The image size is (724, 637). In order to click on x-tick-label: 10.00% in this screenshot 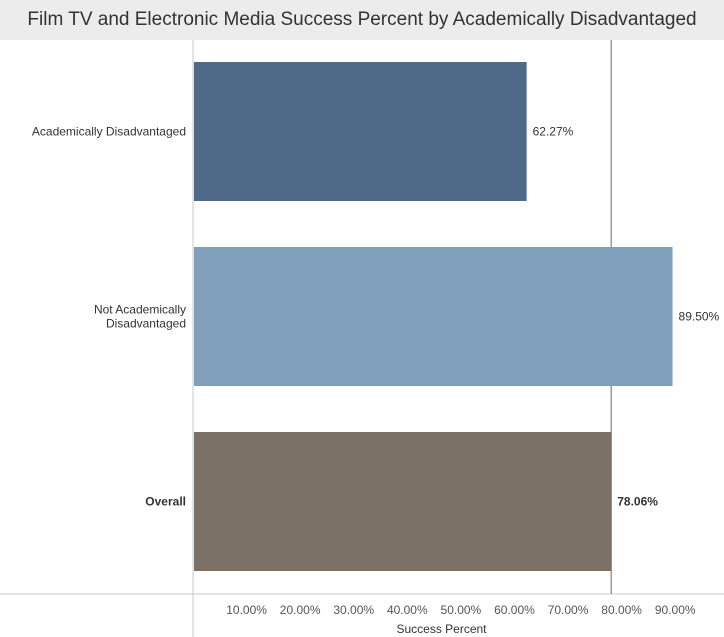, I will do `click(246, 610)`.